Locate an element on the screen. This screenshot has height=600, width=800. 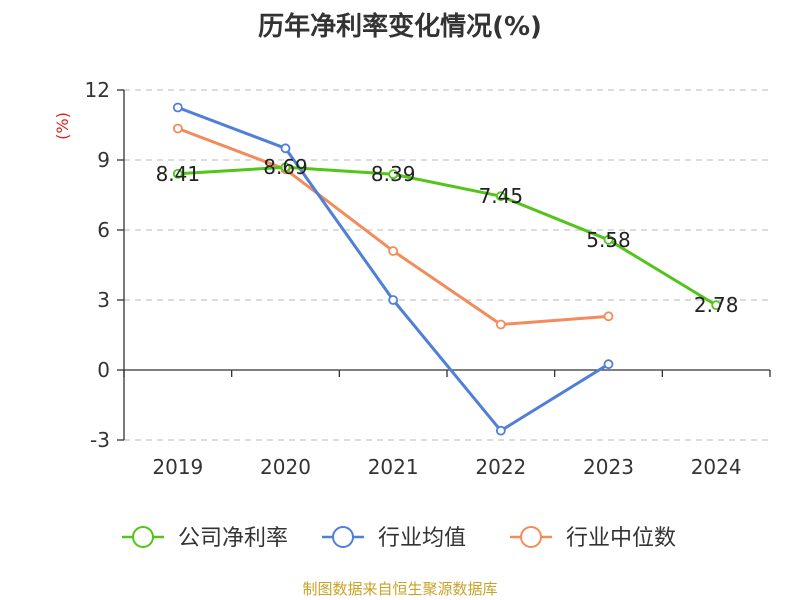
legend: 公司净利率 行业均值 行业中位数 is located at coordinates (399, 538).